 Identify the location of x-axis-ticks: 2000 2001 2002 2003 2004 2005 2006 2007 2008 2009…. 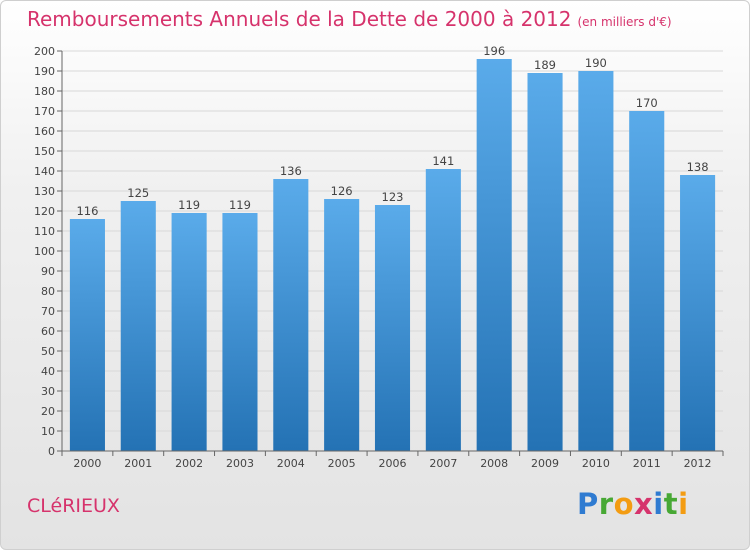
(392, 460).